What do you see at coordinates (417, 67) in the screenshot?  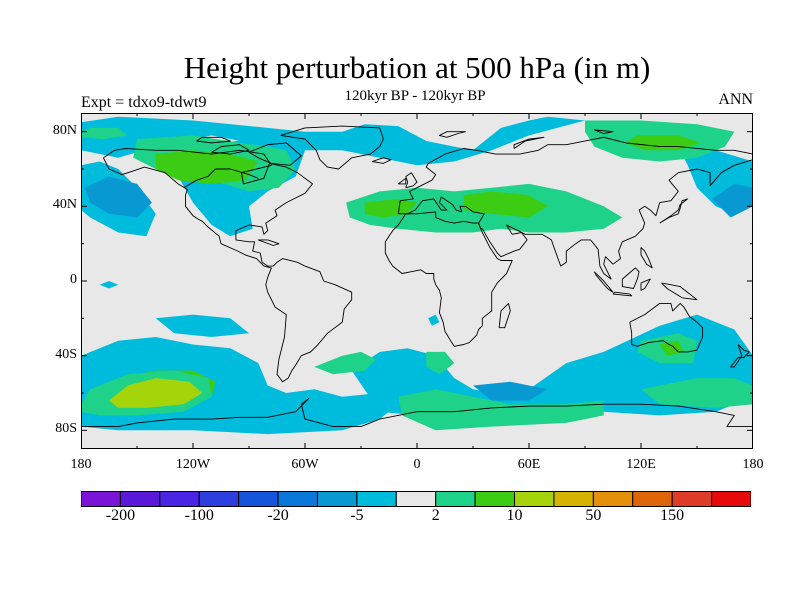 I see `chart-title: Height perturbation at 500 hPa (in m)` at bounding box center [417, 67].